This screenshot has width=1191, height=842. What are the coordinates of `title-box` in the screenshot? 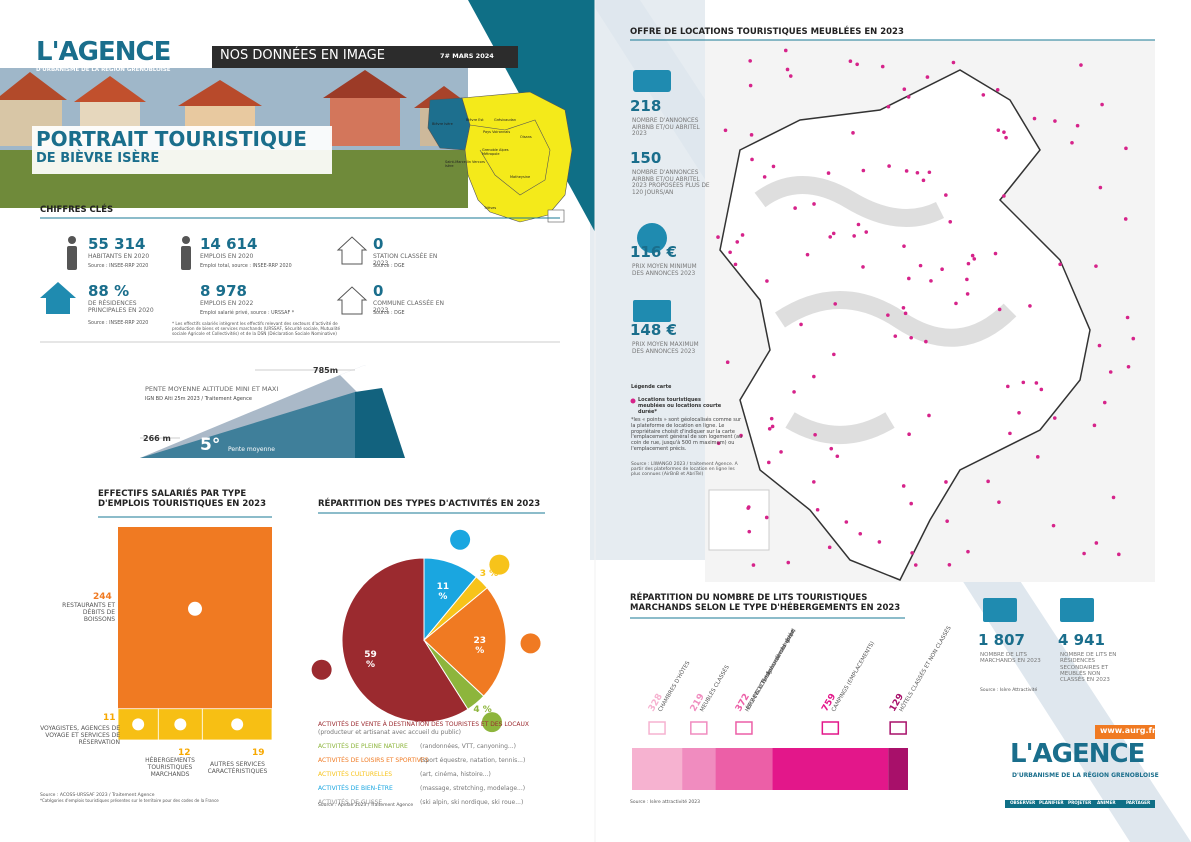 It's located at (182, 150).